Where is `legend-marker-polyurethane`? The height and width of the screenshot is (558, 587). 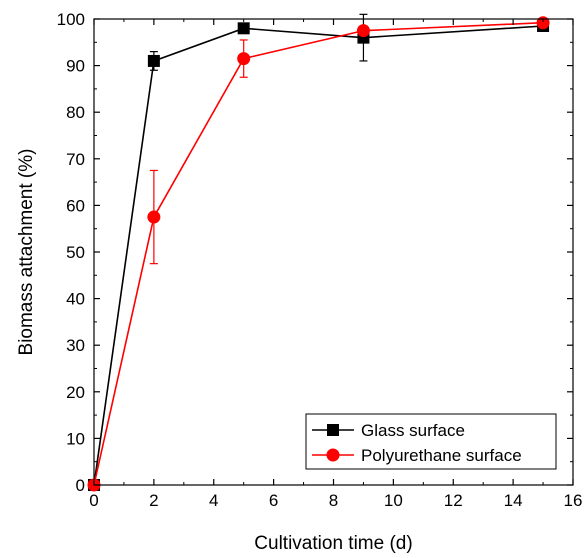 legend-marker-polyurethane is located at coordinates (333, 455).